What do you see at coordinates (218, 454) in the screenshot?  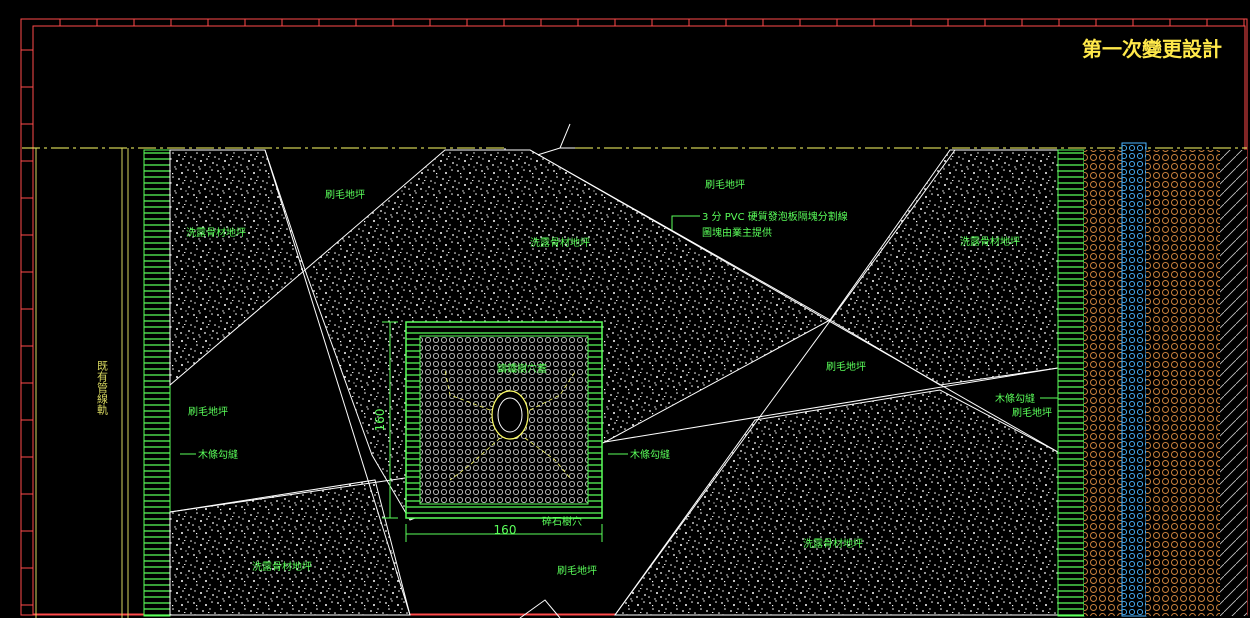 I see `label-wood-joint-left: 木條勾縫` at bounding box center [218, 454].